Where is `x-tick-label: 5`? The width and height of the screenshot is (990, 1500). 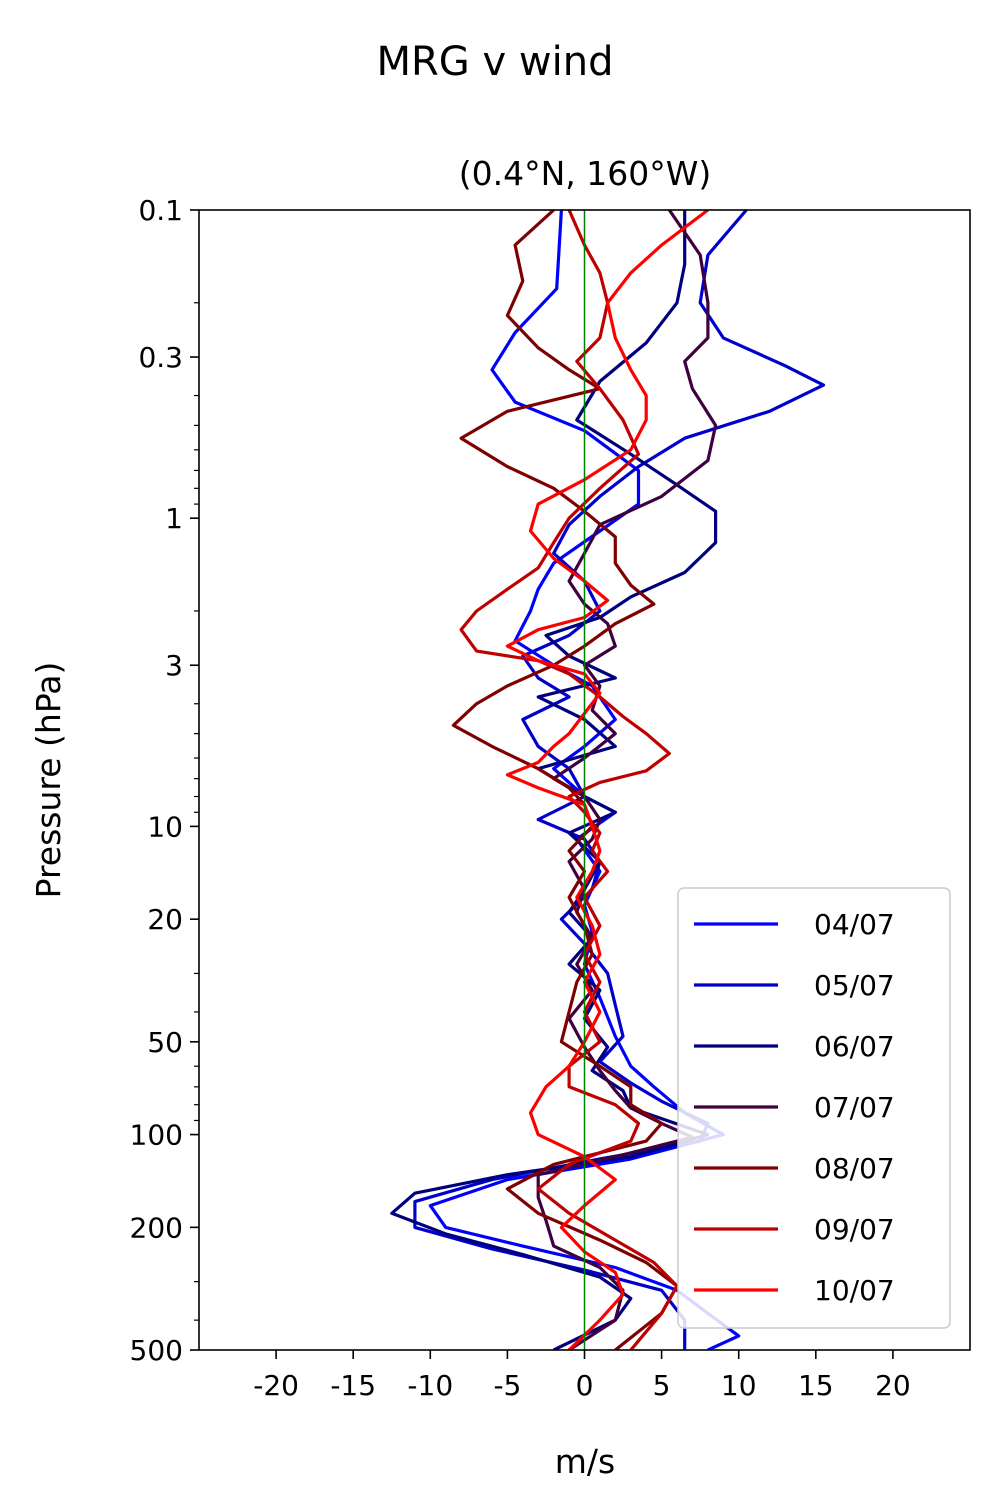
x-tick-label: 5 is located at coordinates (662, 1385).